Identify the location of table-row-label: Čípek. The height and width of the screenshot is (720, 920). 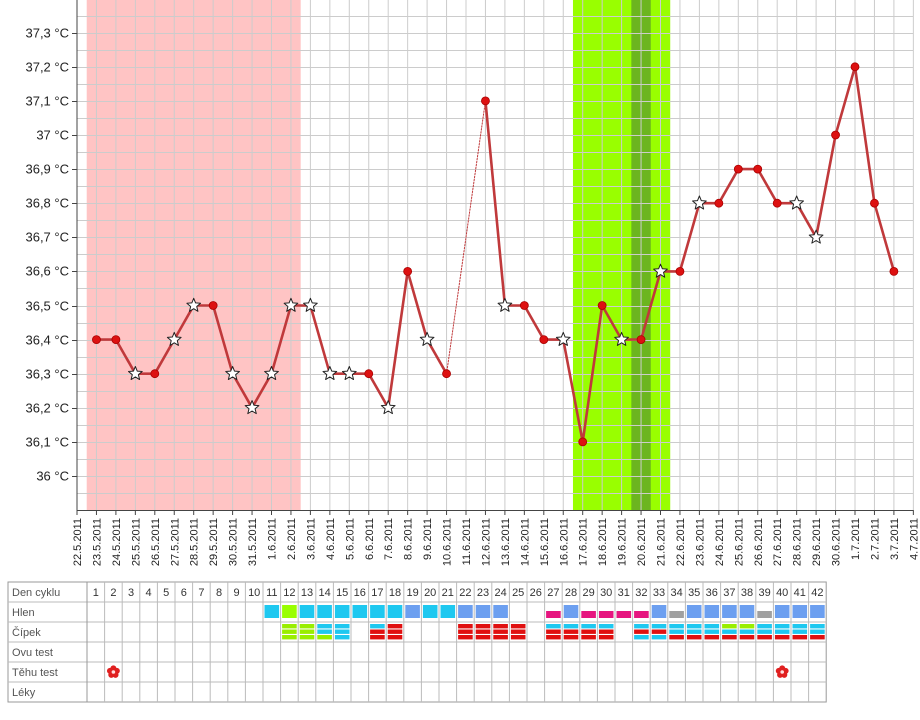
(26, 632).